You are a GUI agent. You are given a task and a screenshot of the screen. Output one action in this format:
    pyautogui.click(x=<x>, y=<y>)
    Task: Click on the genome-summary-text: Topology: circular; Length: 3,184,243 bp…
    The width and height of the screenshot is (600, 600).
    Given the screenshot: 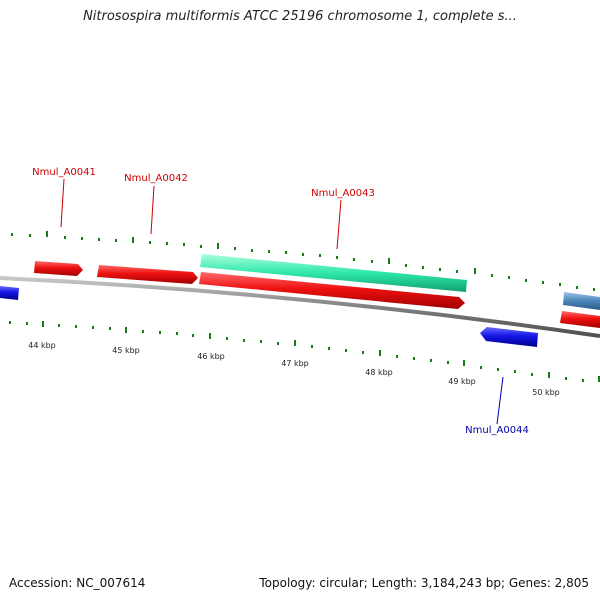 What is the action you would take?
    pyautogui.click(x=424, y=583)
    